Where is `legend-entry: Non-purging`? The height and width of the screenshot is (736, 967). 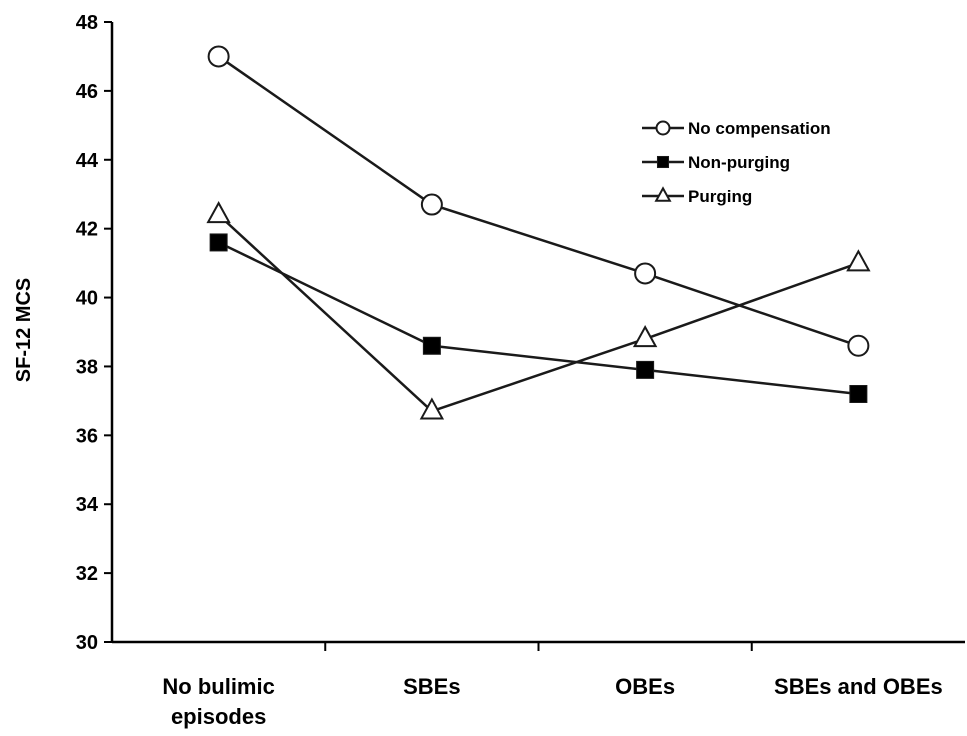 legend-entry: Non-purging is located at coordinates (716, 162).